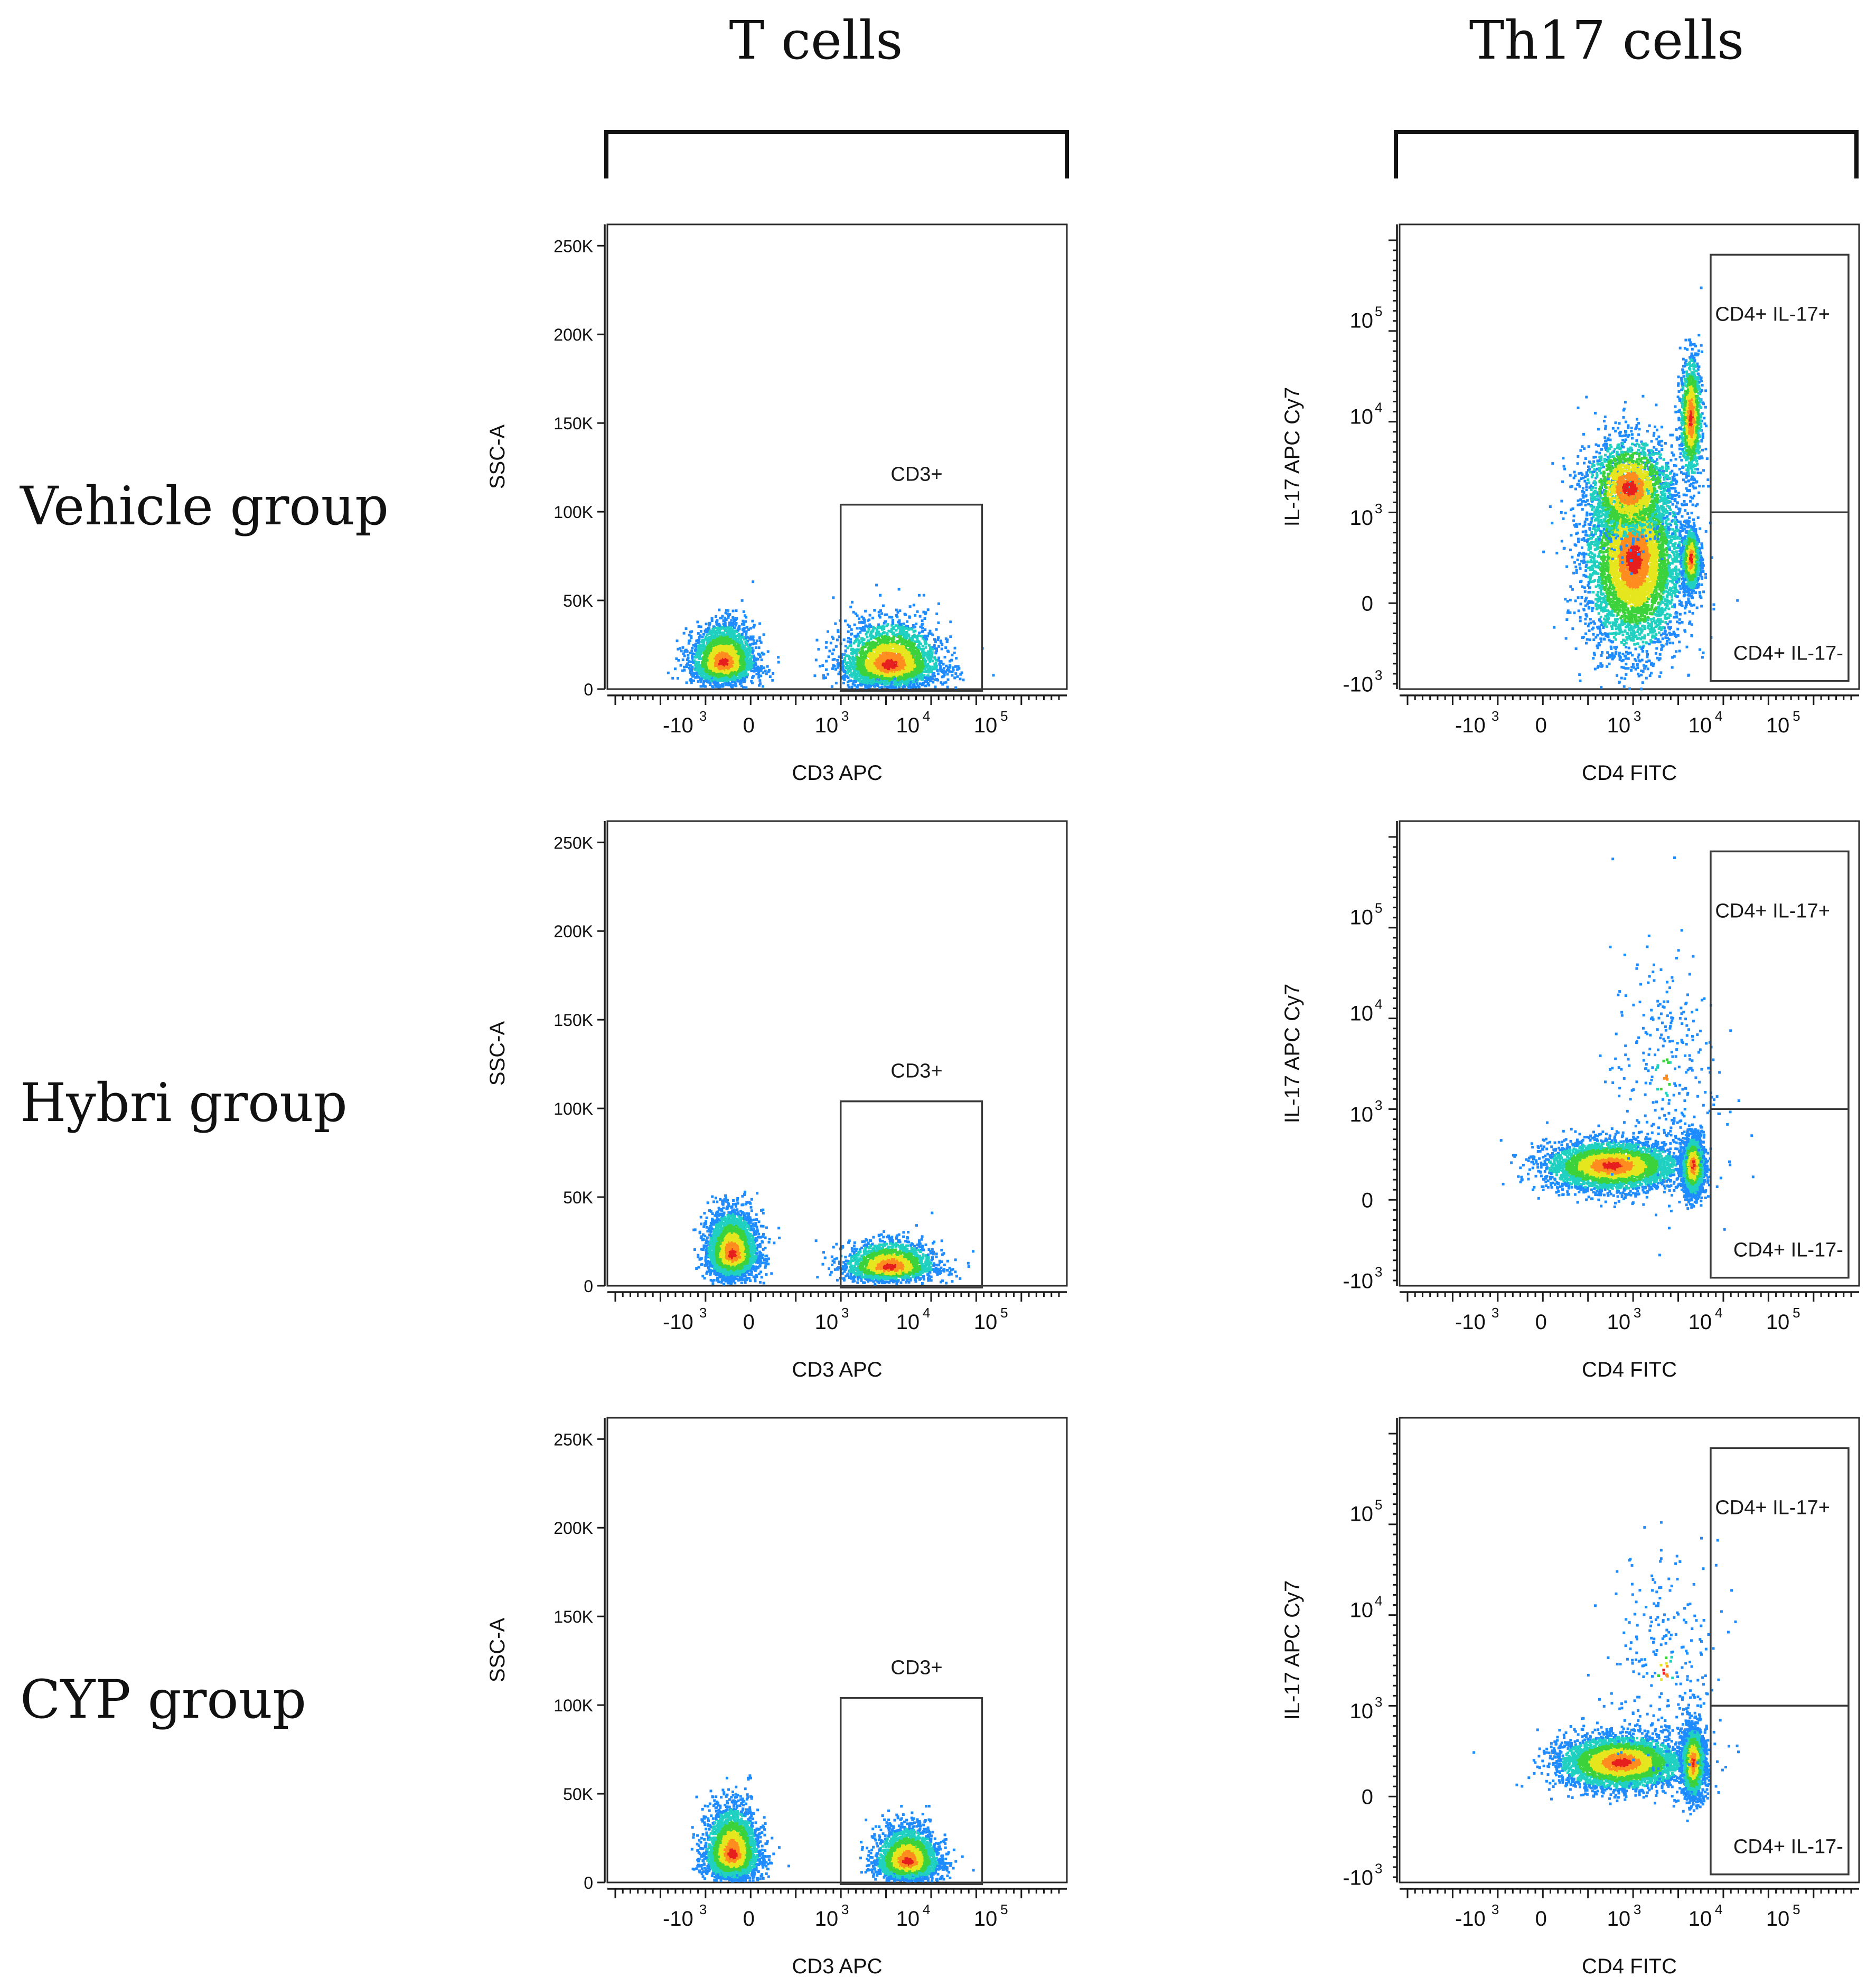  What do you see at coordinates (1606, 41) in the screenshot?
I see `column-title-th17-cells: Th17 cells` at bounding box center [1606, 41].